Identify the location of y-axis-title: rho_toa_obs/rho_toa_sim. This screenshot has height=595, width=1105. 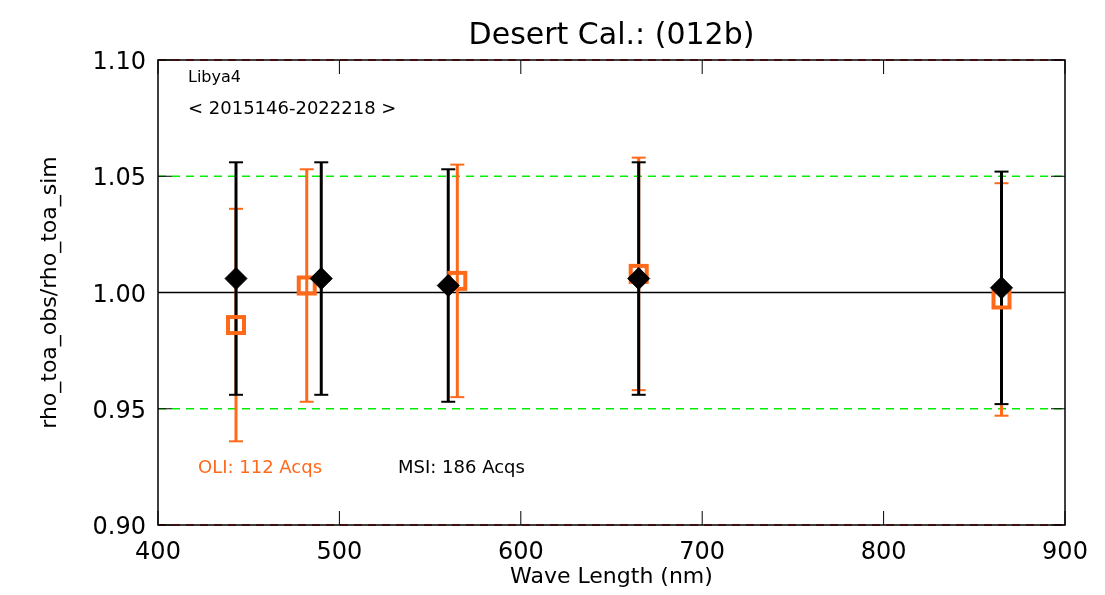
(49, 292).